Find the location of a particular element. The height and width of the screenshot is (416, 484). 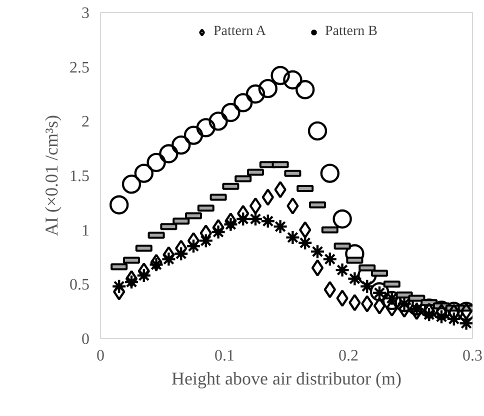

x-axis-title: Height above air distributor (m) is located at coordinates (287, 378).